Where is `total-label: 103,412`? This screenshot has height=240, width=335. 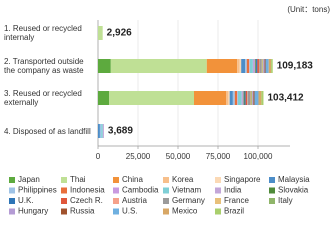
total-label: 103,412 is located at coordinates (285, 98).